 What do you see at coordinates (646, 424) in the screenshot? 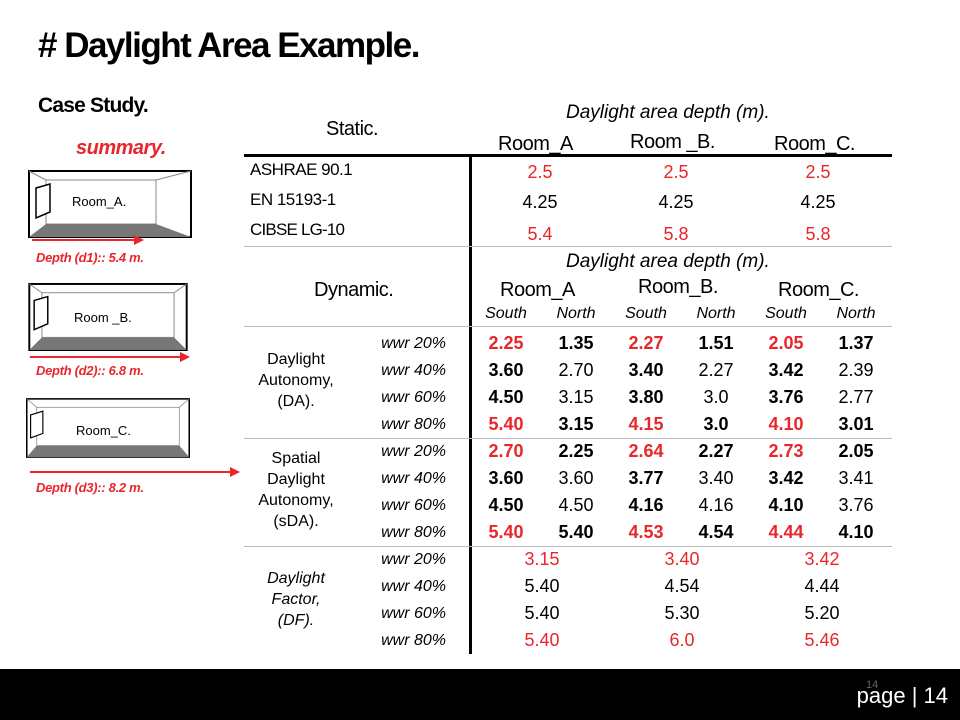
I see `south-value: 4.15` at bounding box center [646, 424].